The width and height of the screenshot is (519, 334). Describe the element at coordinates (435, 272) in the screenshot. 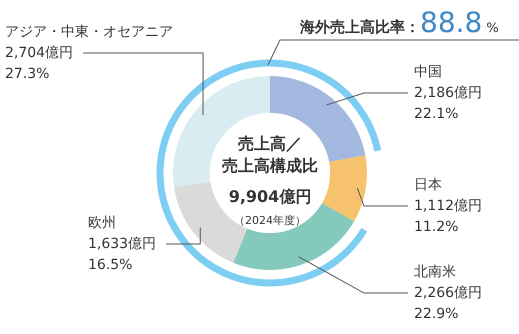

I see `slice-label: 北南米` at that location.